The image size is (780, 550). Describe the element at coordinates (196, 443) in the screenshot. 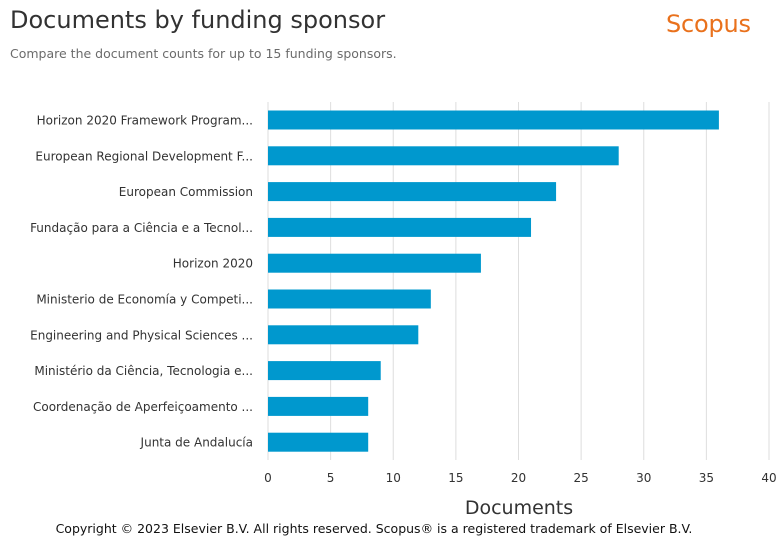

I see `category-label: Junta de Andalucía` at that location.